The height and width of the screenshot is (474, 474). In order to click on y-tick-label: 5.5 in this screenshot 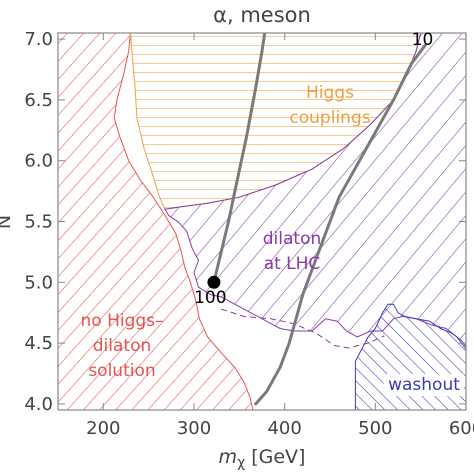, I will do `click(38, 222)`.